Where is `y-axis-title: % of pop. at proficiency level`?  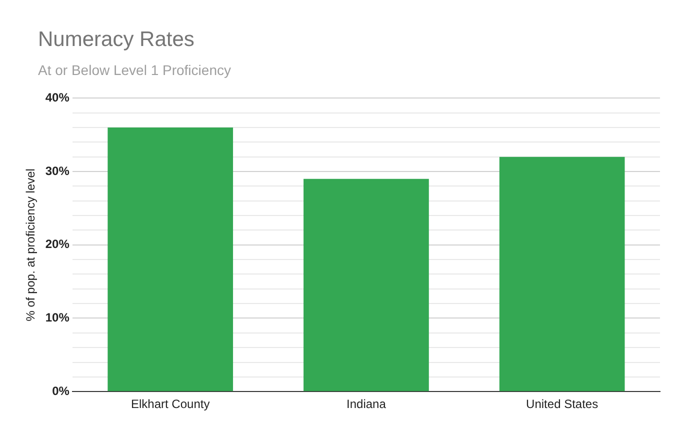 y-axis-title: % of pop. at proficiency level is located at coordinates (31, 245).